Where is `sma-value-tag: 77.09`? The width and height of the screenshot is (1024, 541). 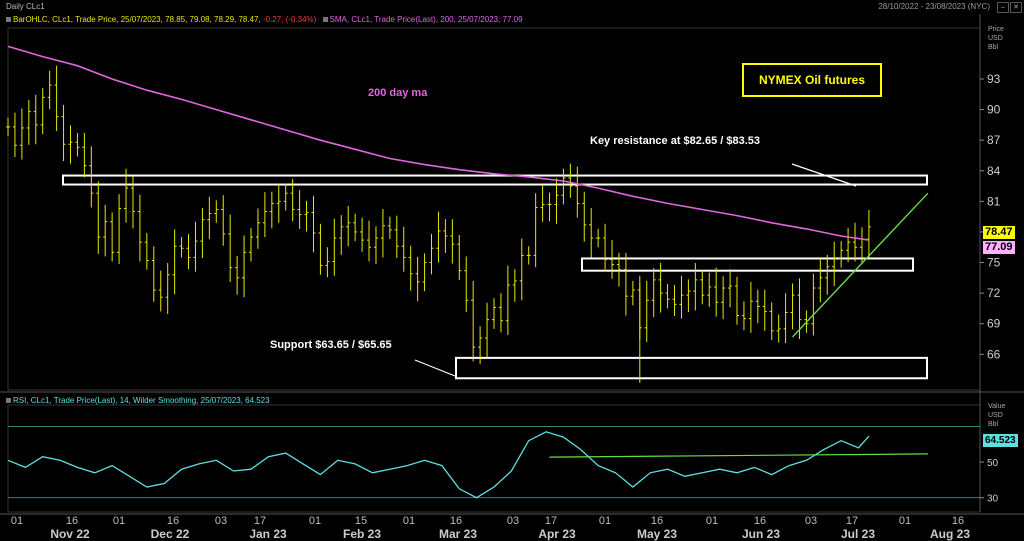 sma-value-tag: 77.09 is located at coordinates (999, 247).